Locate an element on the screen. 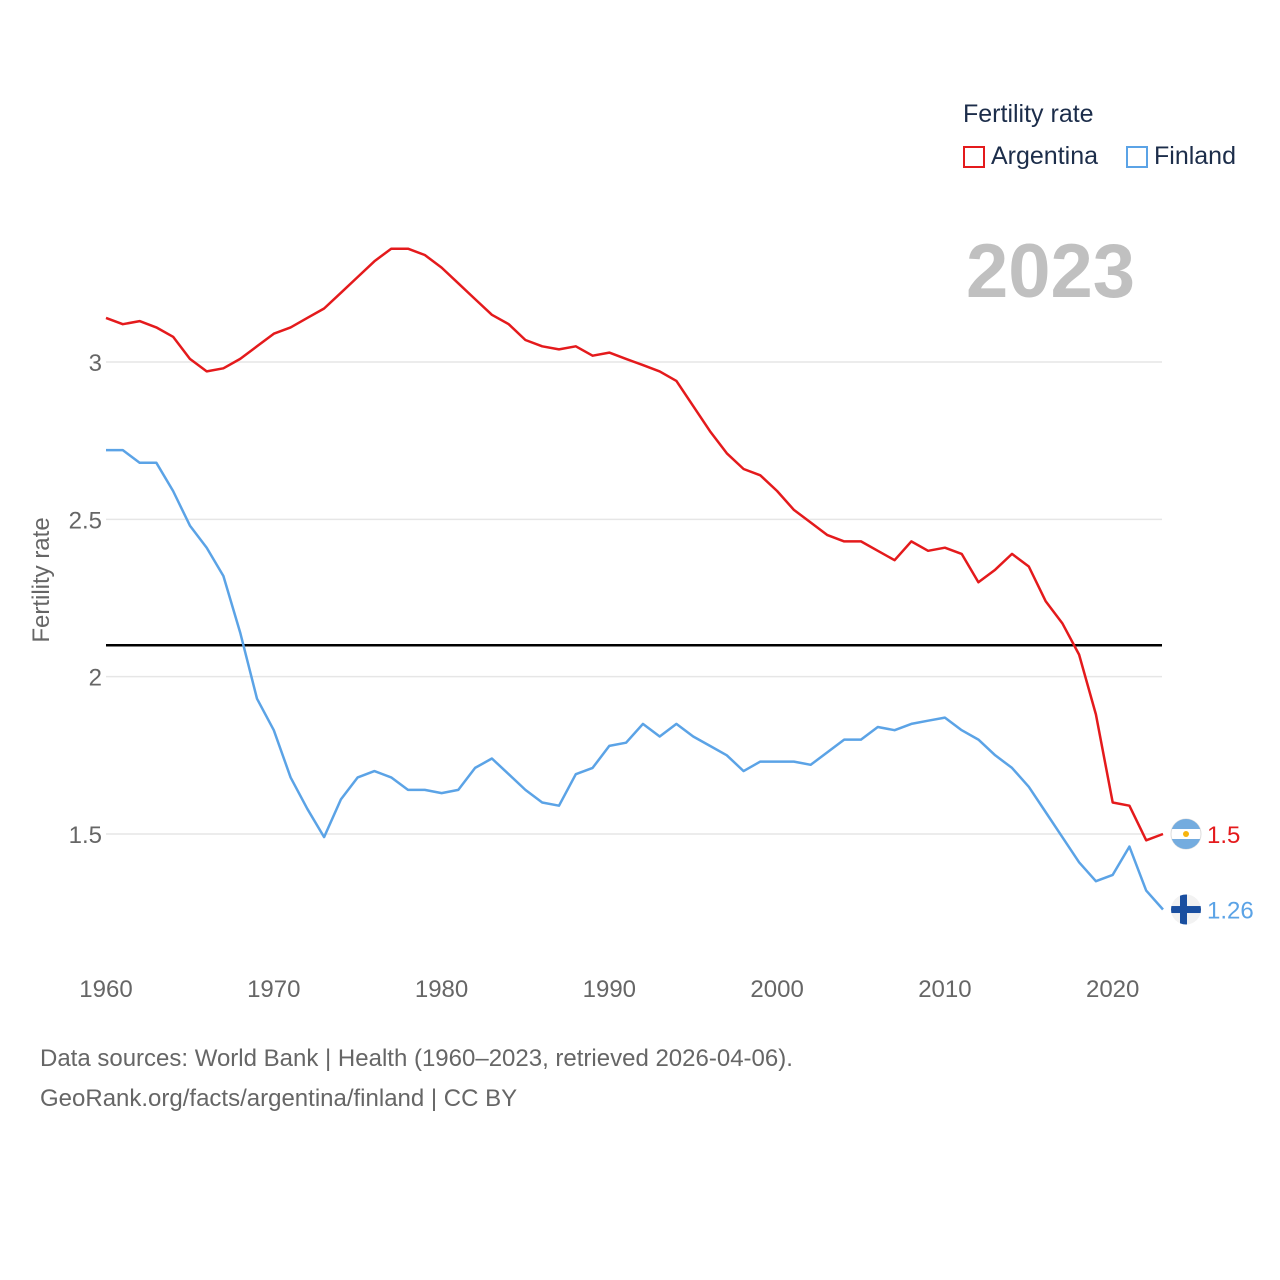 Image resolution: width=1280 pixels, height=1280 pixels. legend-swatch-finland is located at coordinates (1137, 156).